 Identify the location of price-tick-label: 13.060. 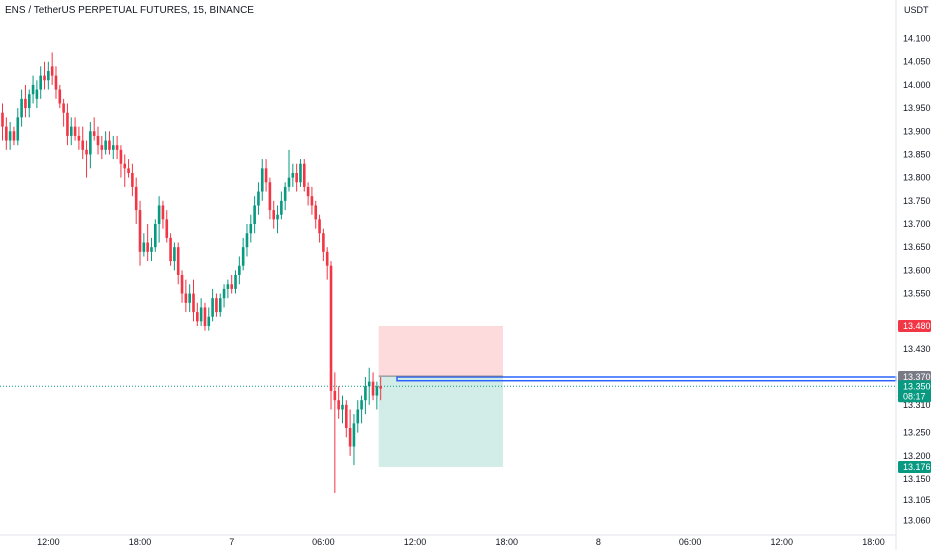
(917, 521).